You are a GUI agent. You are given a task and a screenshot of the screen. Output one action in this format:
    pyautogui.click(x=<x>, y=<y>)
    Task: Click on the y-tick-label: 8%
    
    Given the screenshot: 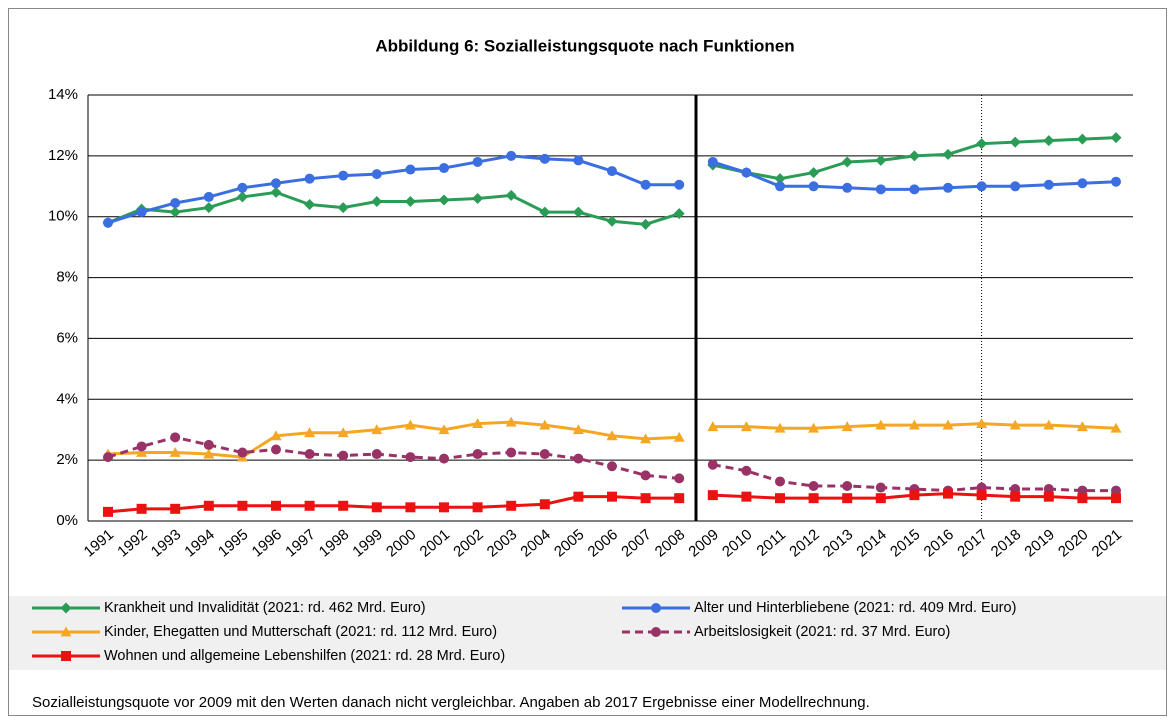 What is the action you would take?
    pyautogui.click(x=67, y=277)
    